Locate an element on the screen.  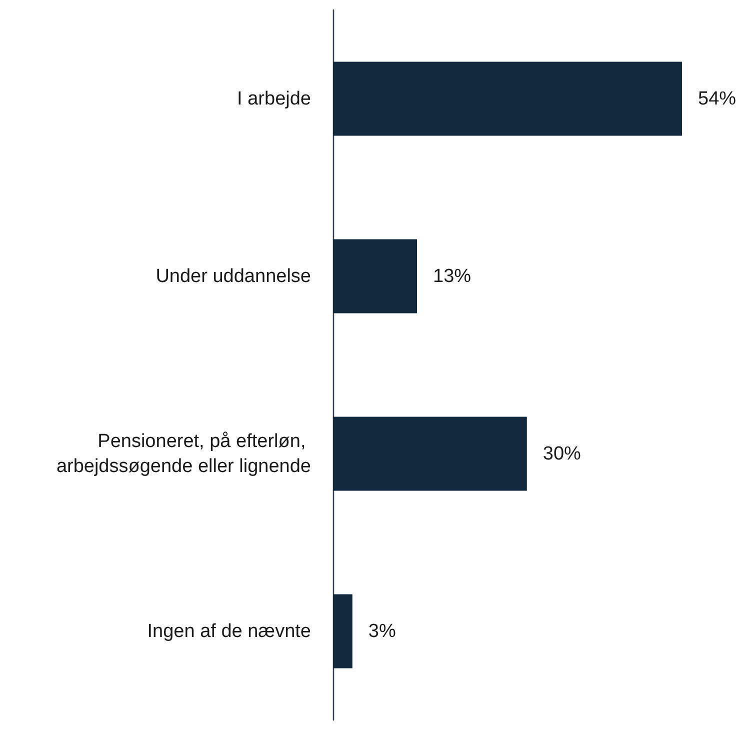
data-label: 13% is located at coordinates (452, 276).